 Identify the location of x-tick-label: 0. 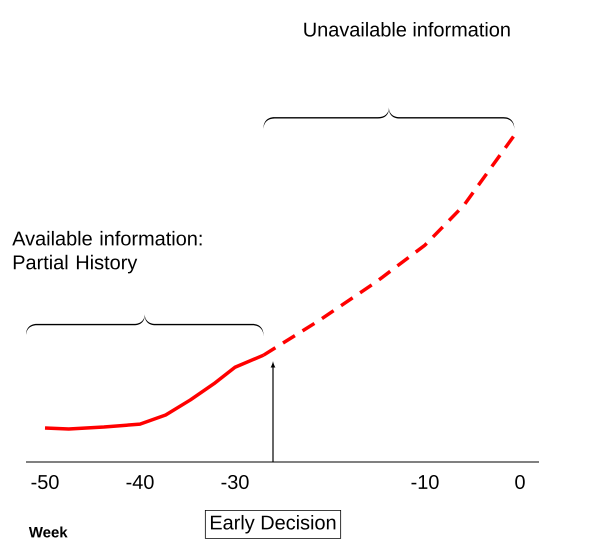
(520, 482).